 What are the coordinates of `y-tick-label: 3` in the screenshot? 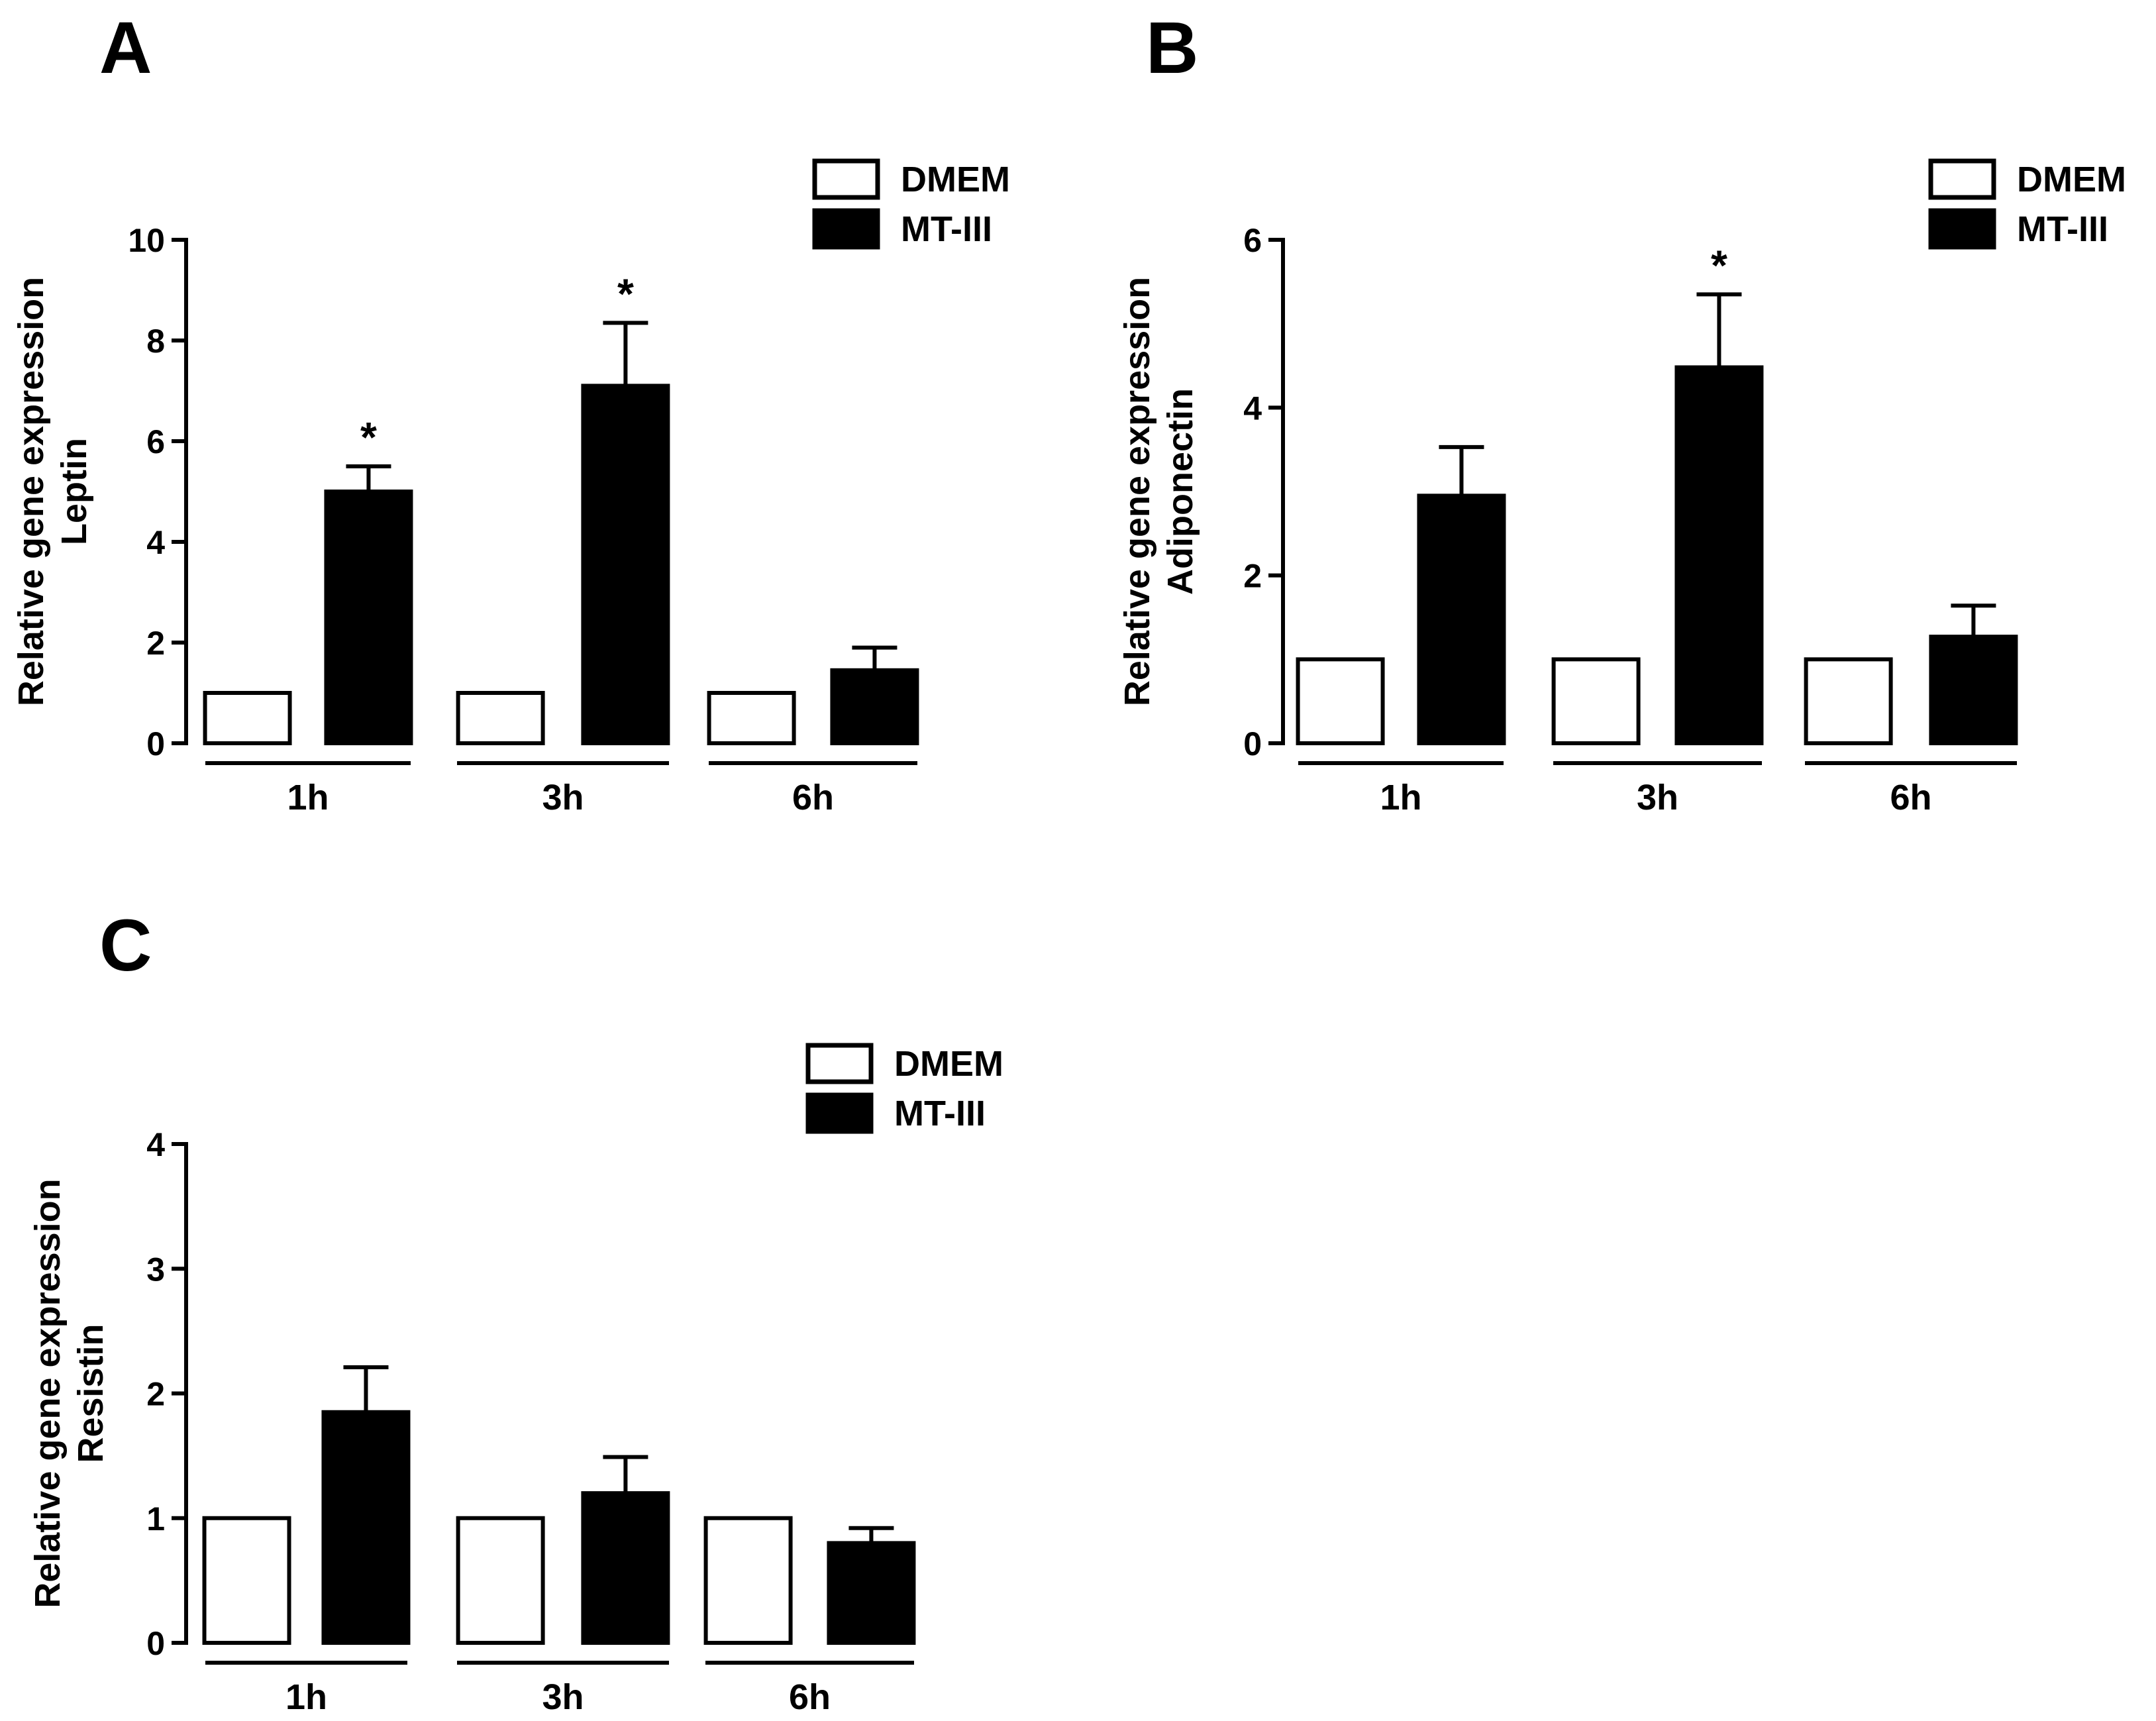 It's located at (155, 1269).